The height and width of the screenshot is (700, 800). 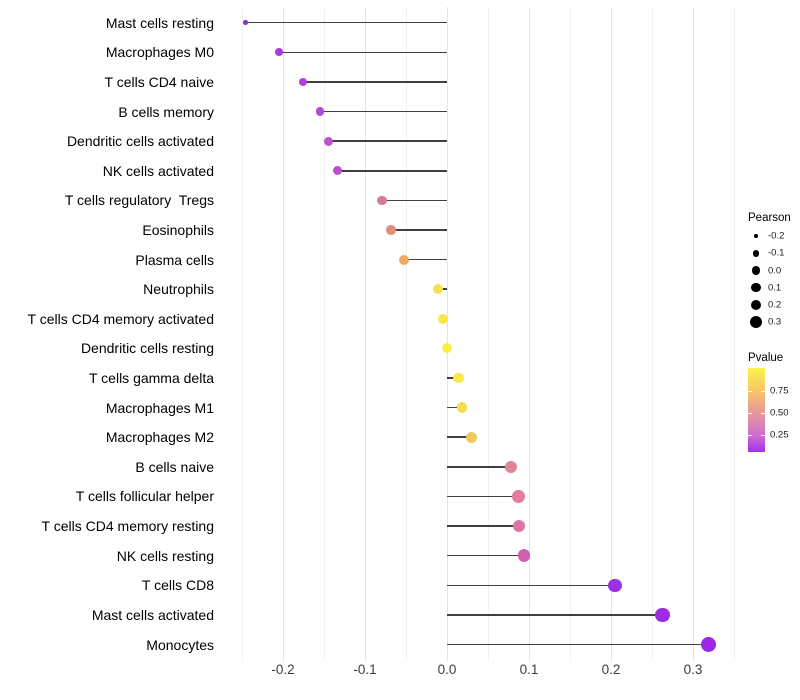 I want to click on row-label: Macrophages M2, so click(x=159, y=437).